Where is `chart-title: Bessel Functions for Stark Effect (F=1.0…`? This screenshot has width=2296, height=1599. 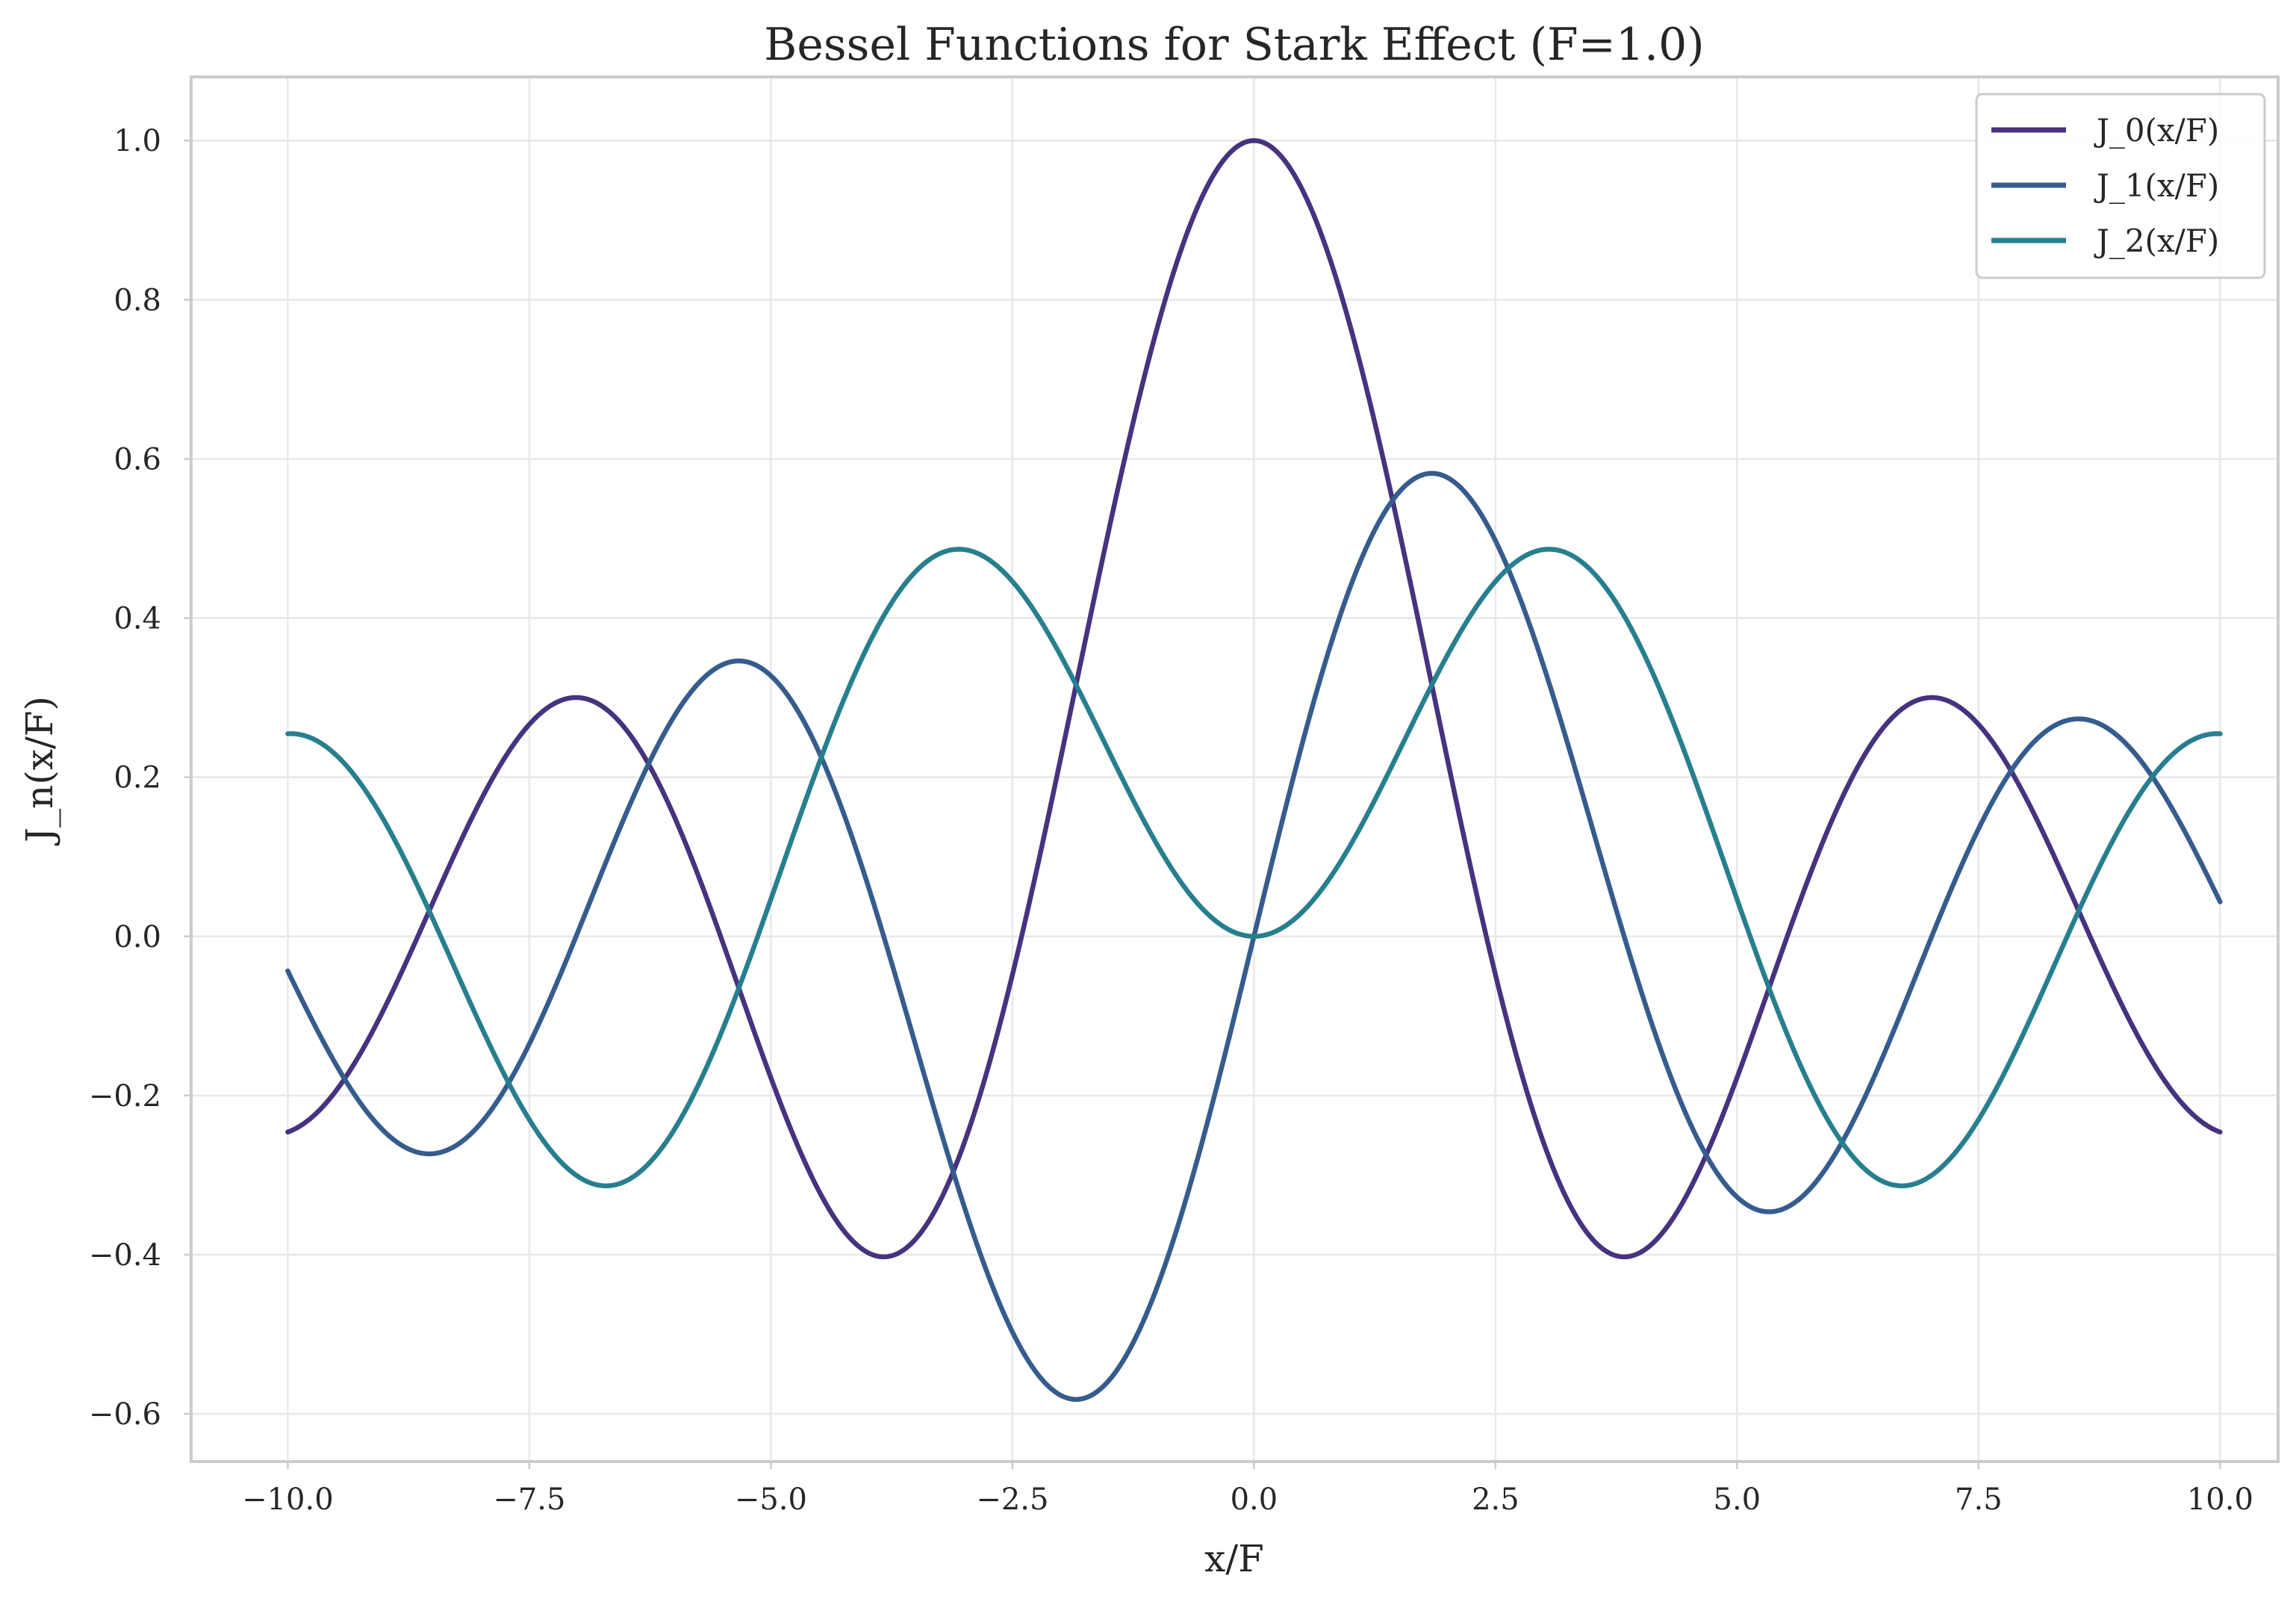 chart-title: Bessel Functions for Stark Effect (F=1.0… is located at coordinates (1234, 45).